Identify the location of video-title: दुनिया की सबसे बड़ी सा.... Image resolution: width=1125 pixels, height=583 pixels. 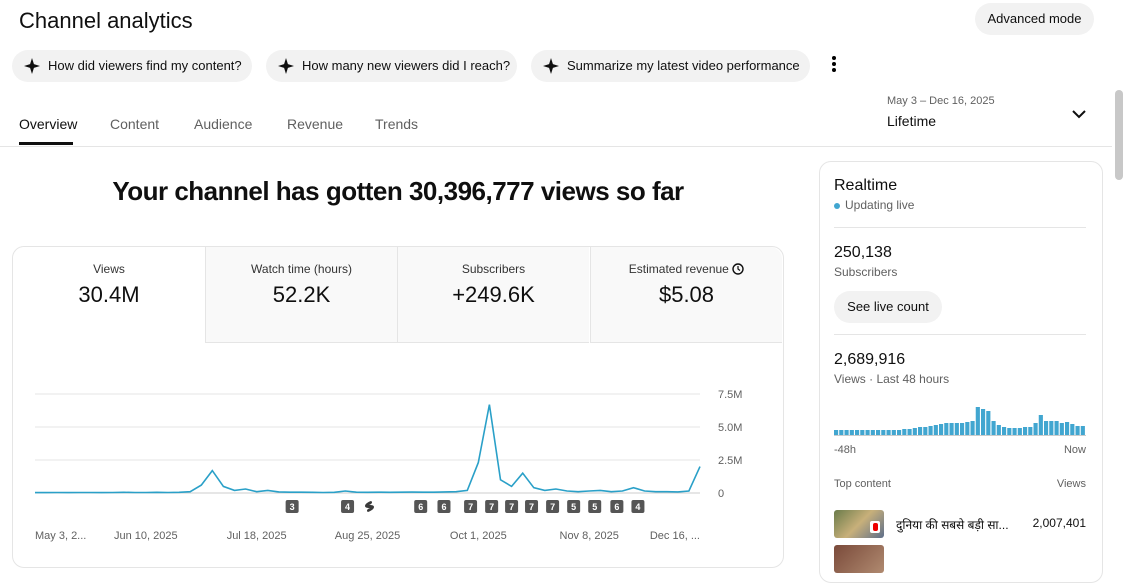
(952, 525).